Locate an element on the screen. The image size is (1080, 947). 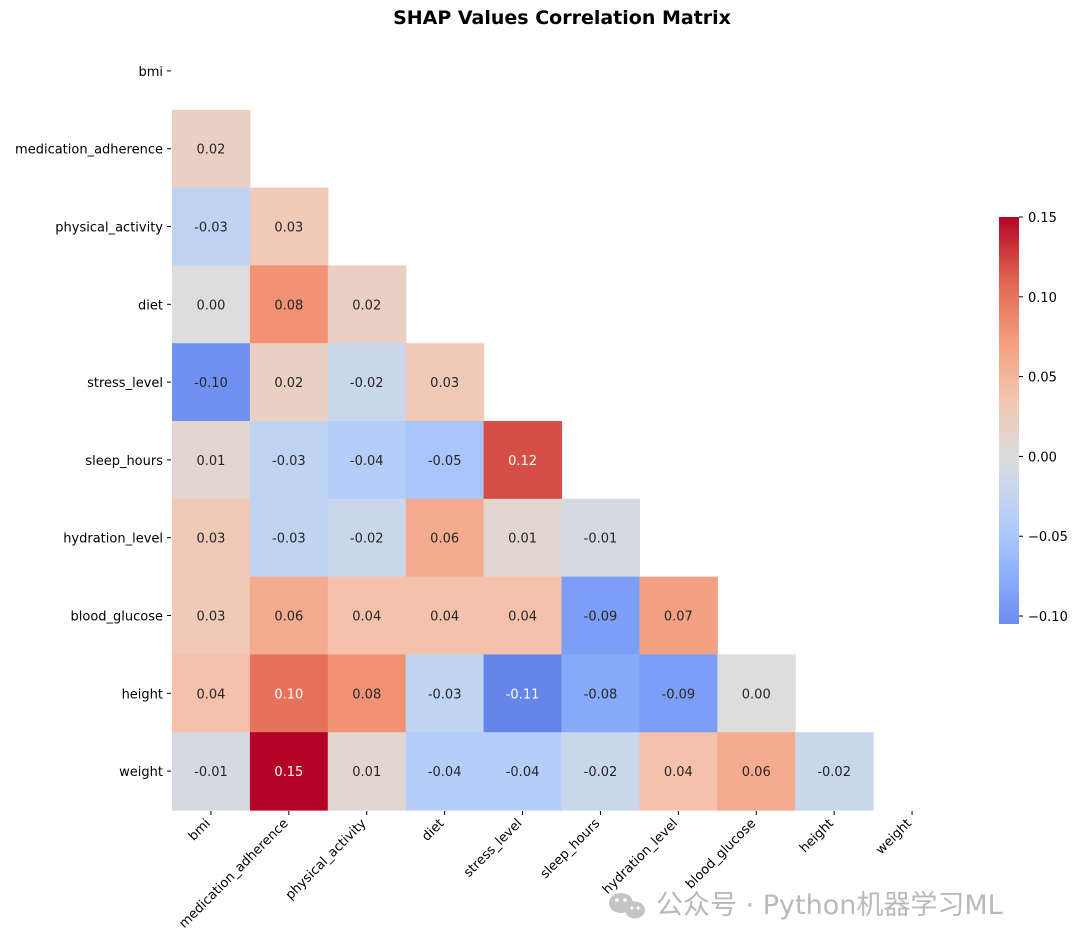
y-tick-label: physical_activity is located at coordinates (109, 228).